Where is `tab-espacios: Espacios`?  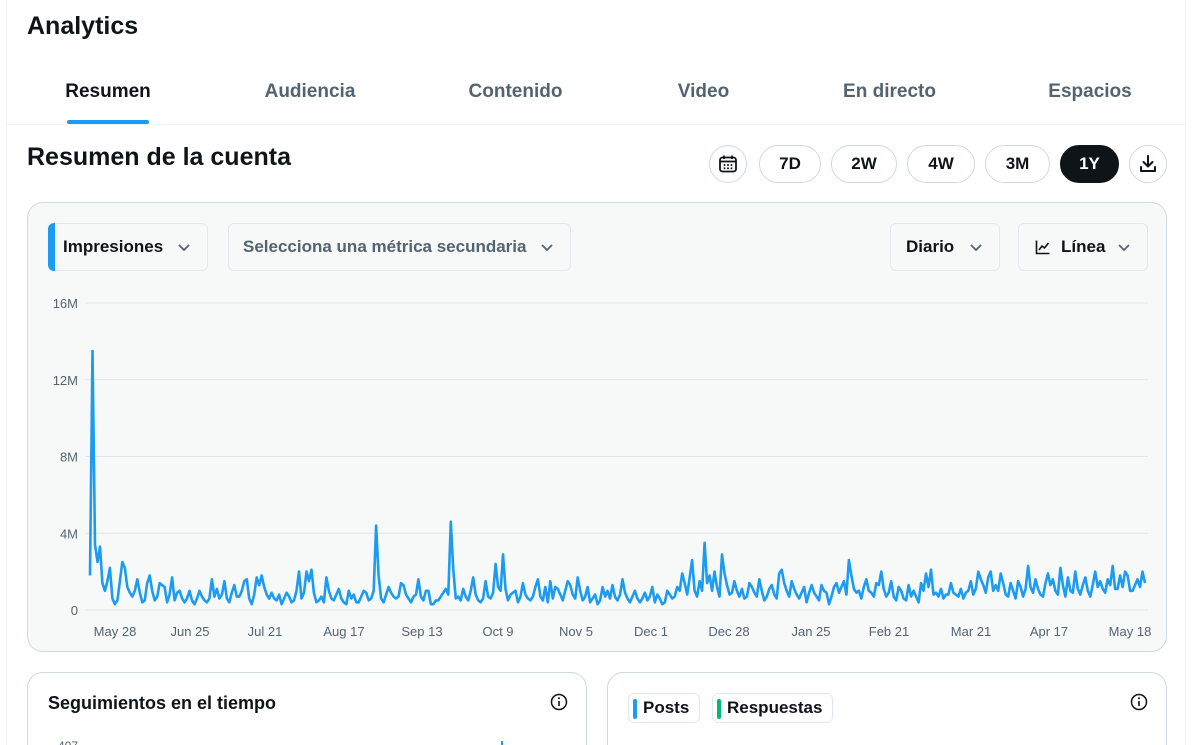 tab-espacios: Espacios is located at coordinates (1090, 92).